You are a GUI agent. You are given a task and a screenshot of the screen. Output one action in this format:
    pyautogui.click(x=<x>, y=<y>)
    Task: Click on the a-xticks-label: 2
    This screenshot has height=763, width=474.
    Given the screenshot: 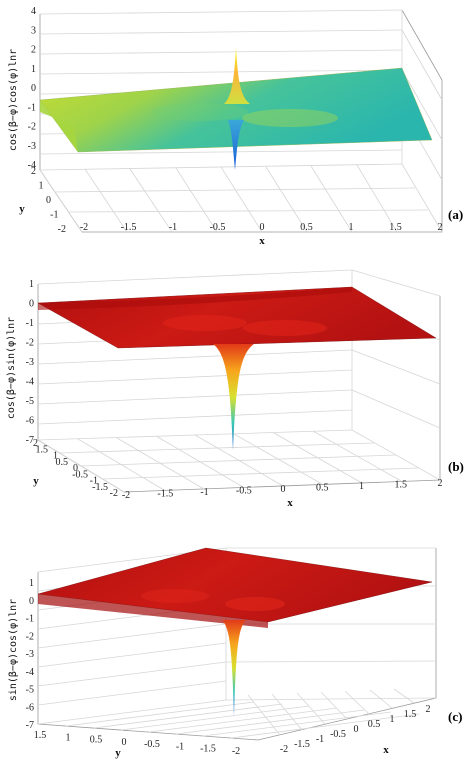 What is the action you would take?
    pyautogui.click(x=440, y=227)
    